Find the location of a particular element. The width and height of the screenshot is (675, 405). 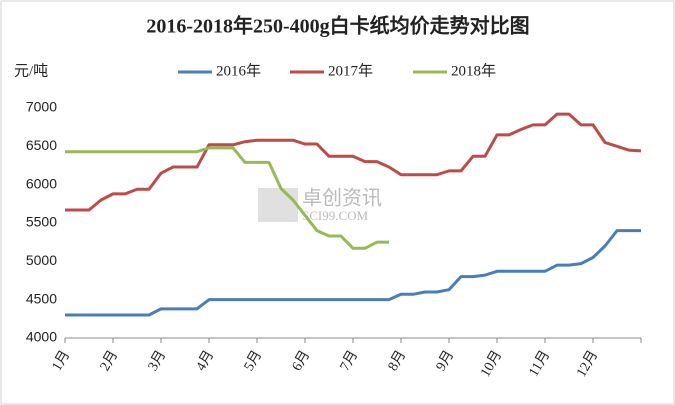

y-tick-label: 6500 is located at coordinates (41, 145).